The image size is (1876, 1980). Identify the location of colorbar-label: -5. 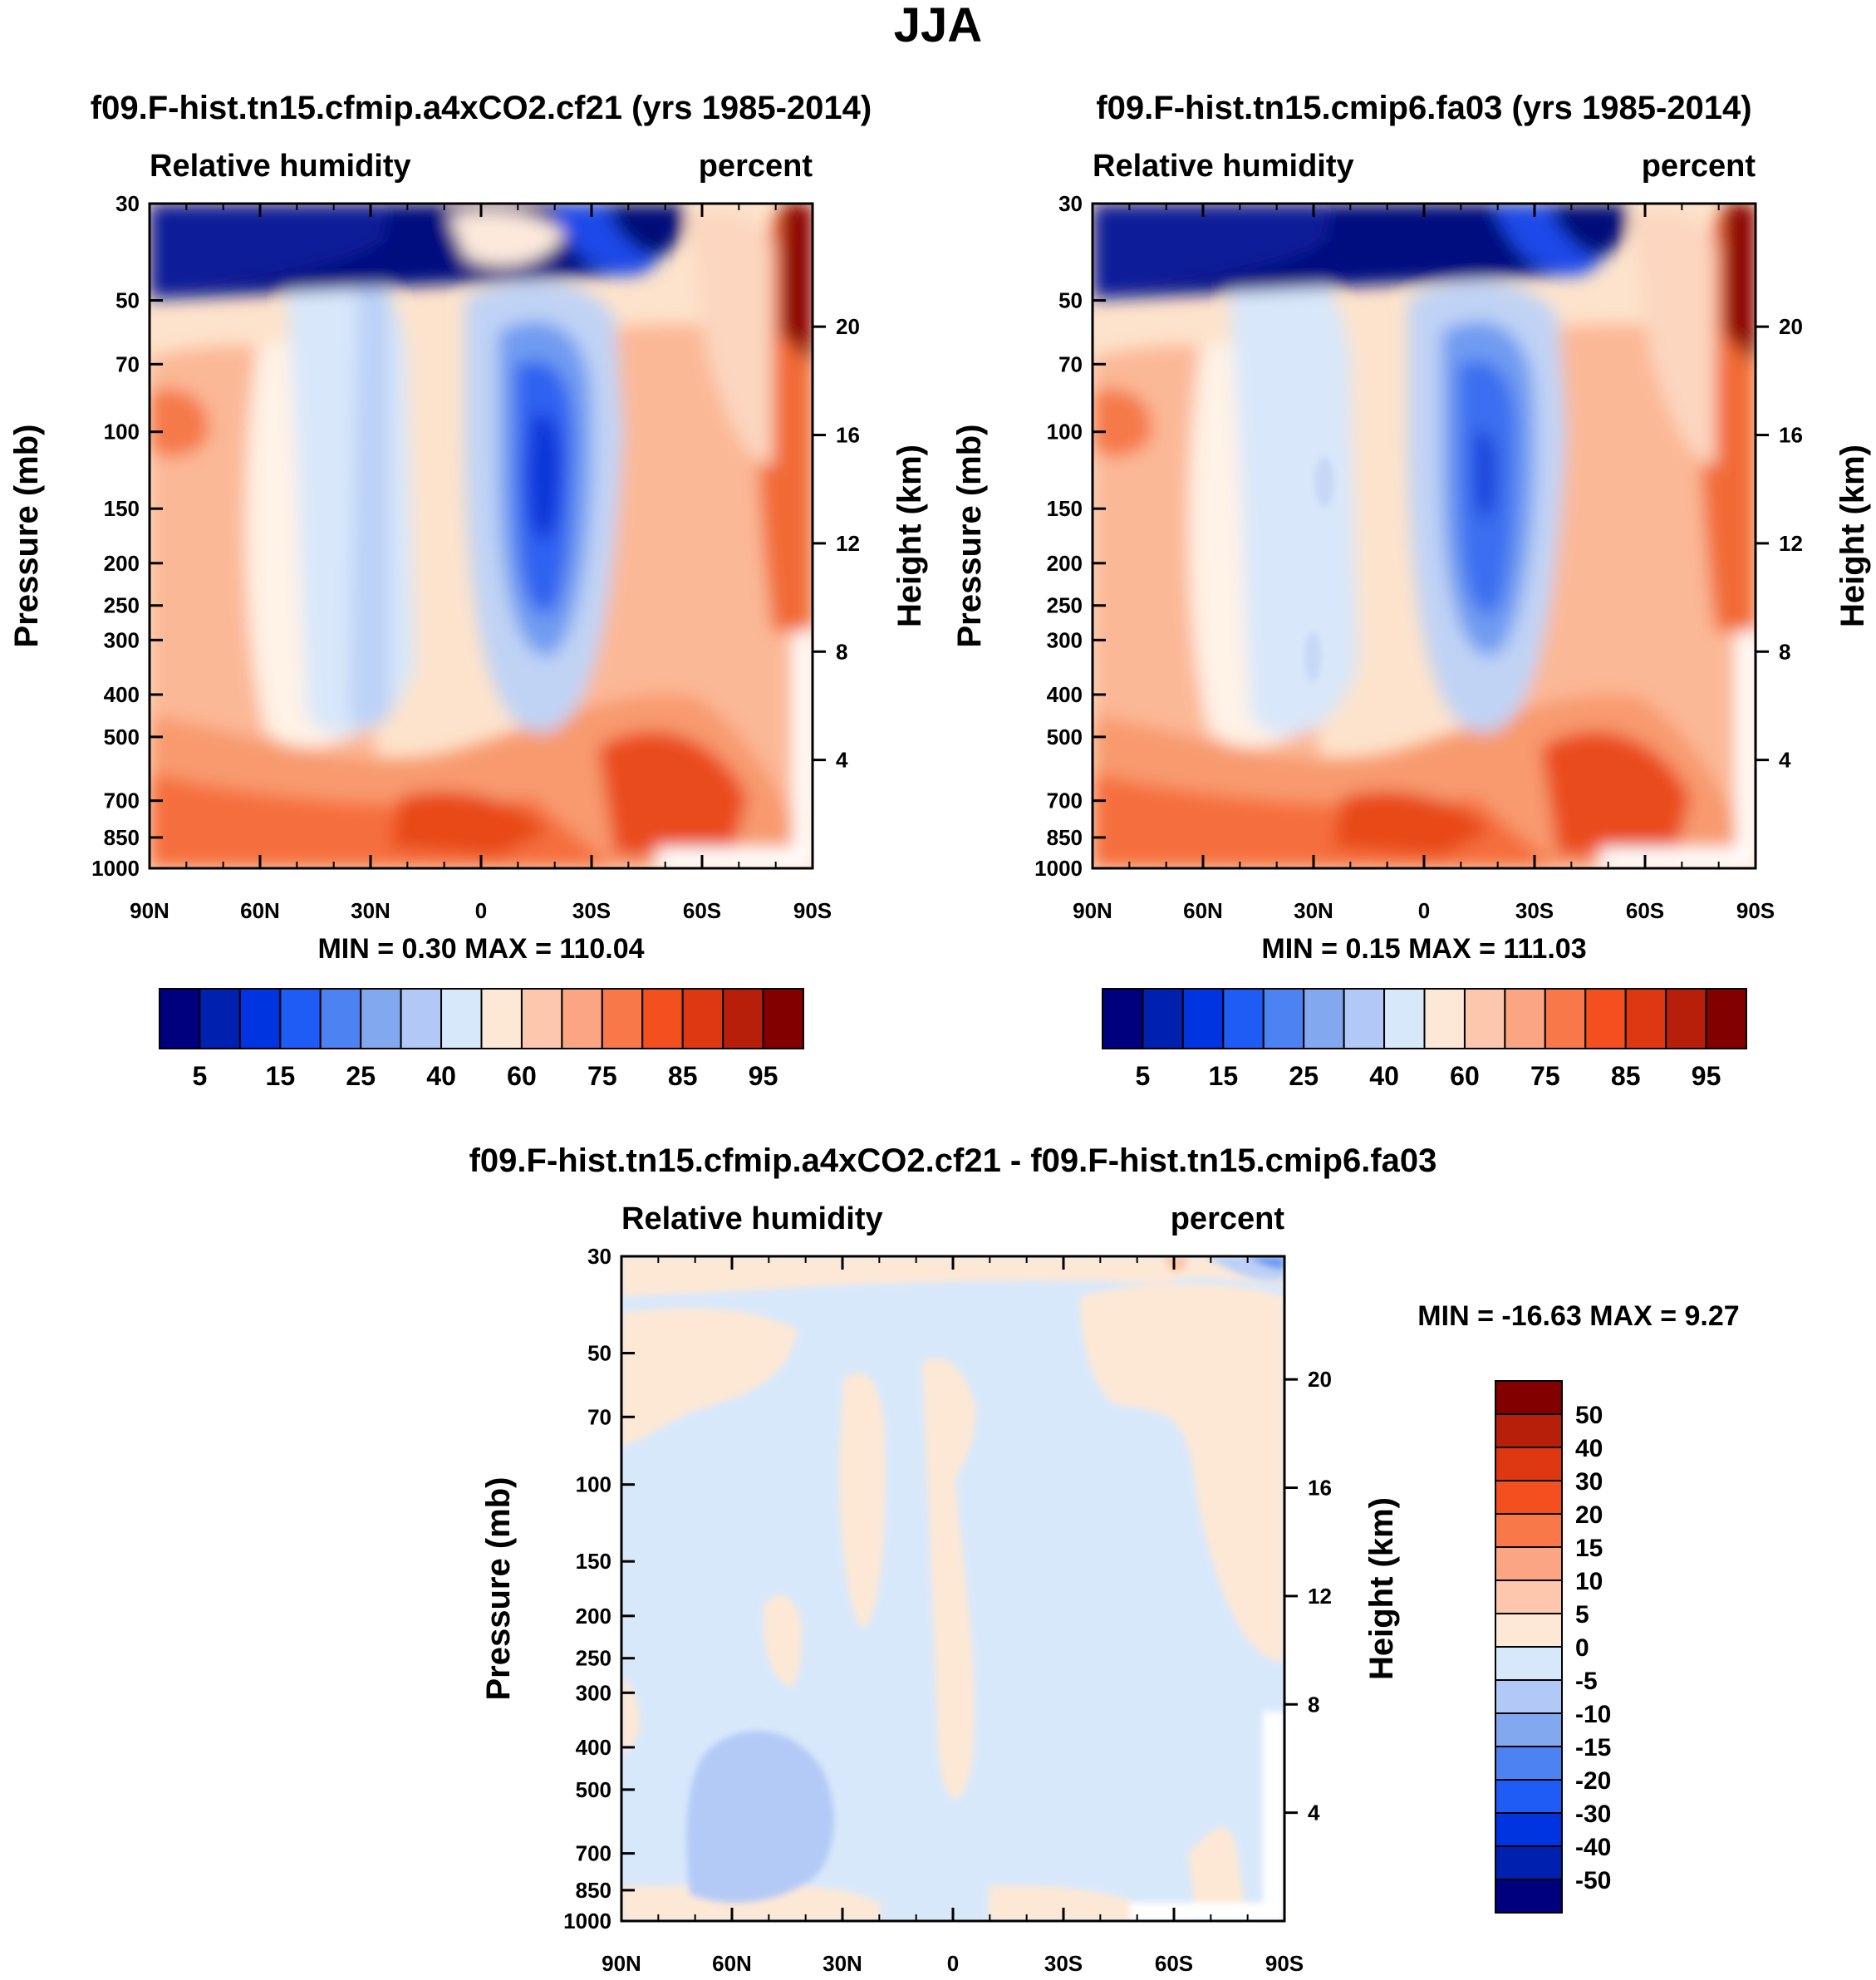
(1586, 1681).